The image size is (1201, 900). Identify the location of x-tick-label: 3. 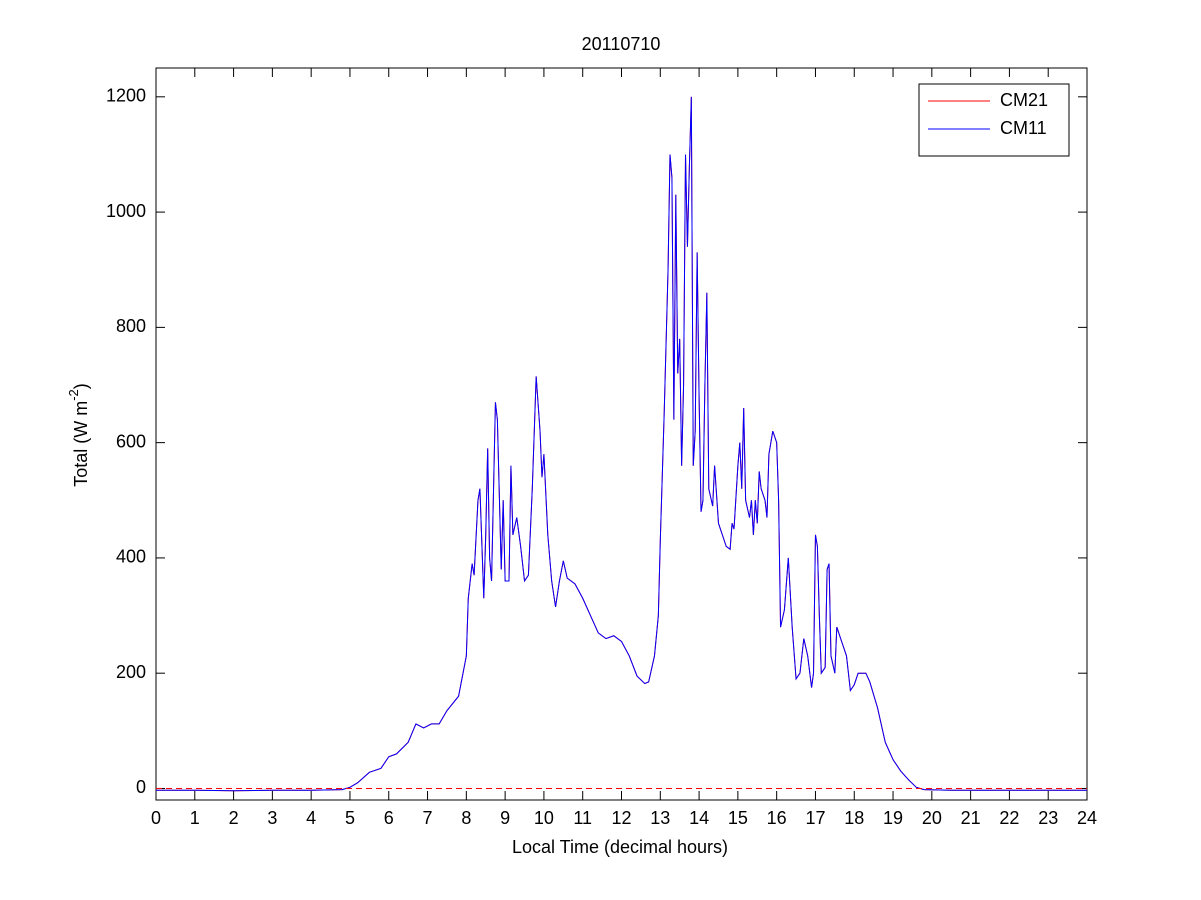
(272, 818).